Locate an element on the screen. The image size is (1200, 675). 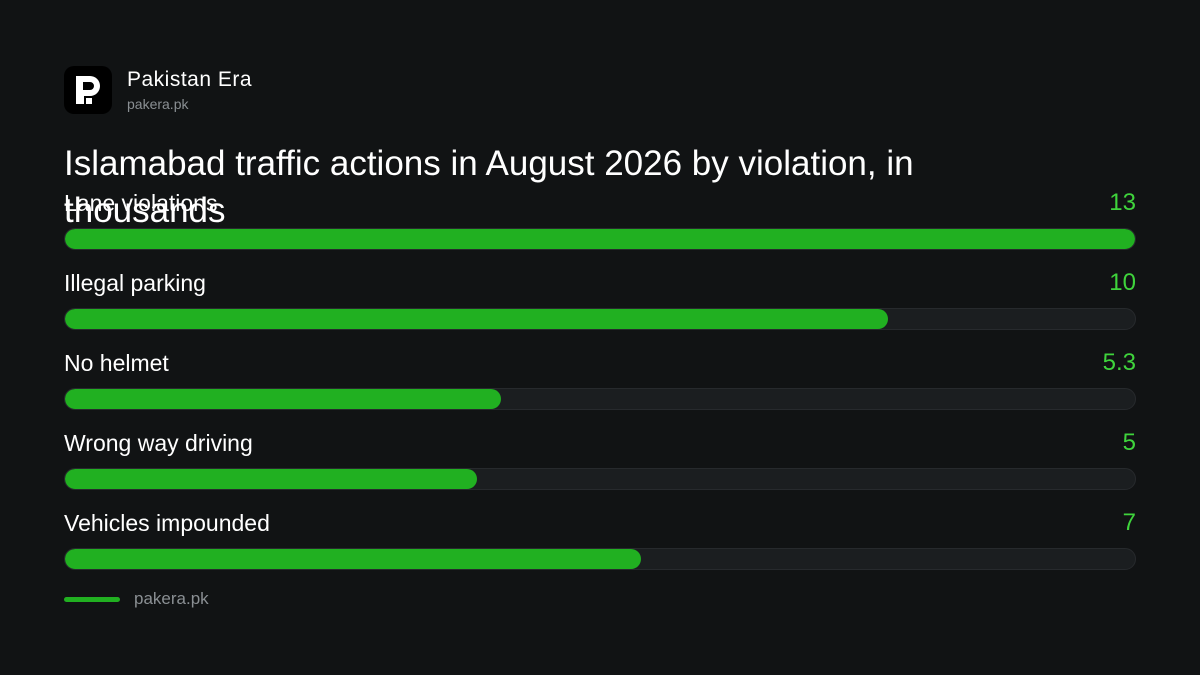
bar-row: Vehicles impounded 7 is located at coordinates (600, 548).